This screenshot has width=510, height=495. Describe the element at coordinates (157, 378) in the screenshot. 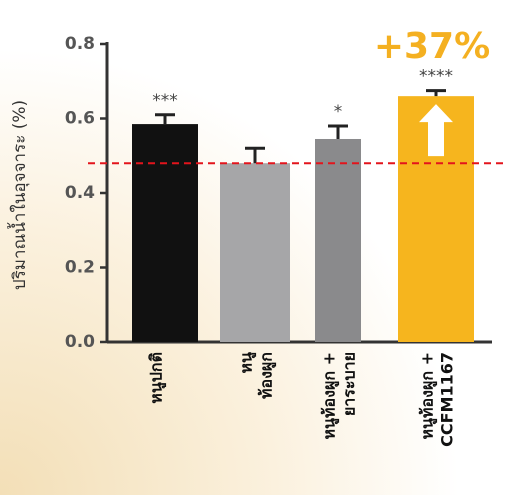

I see `x-tick-label: หนูปกติ` at that location.